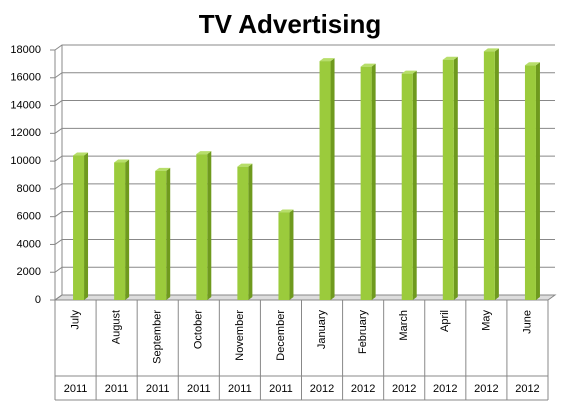  I want to click on y-tick-label: 18000, so click(25, 50).